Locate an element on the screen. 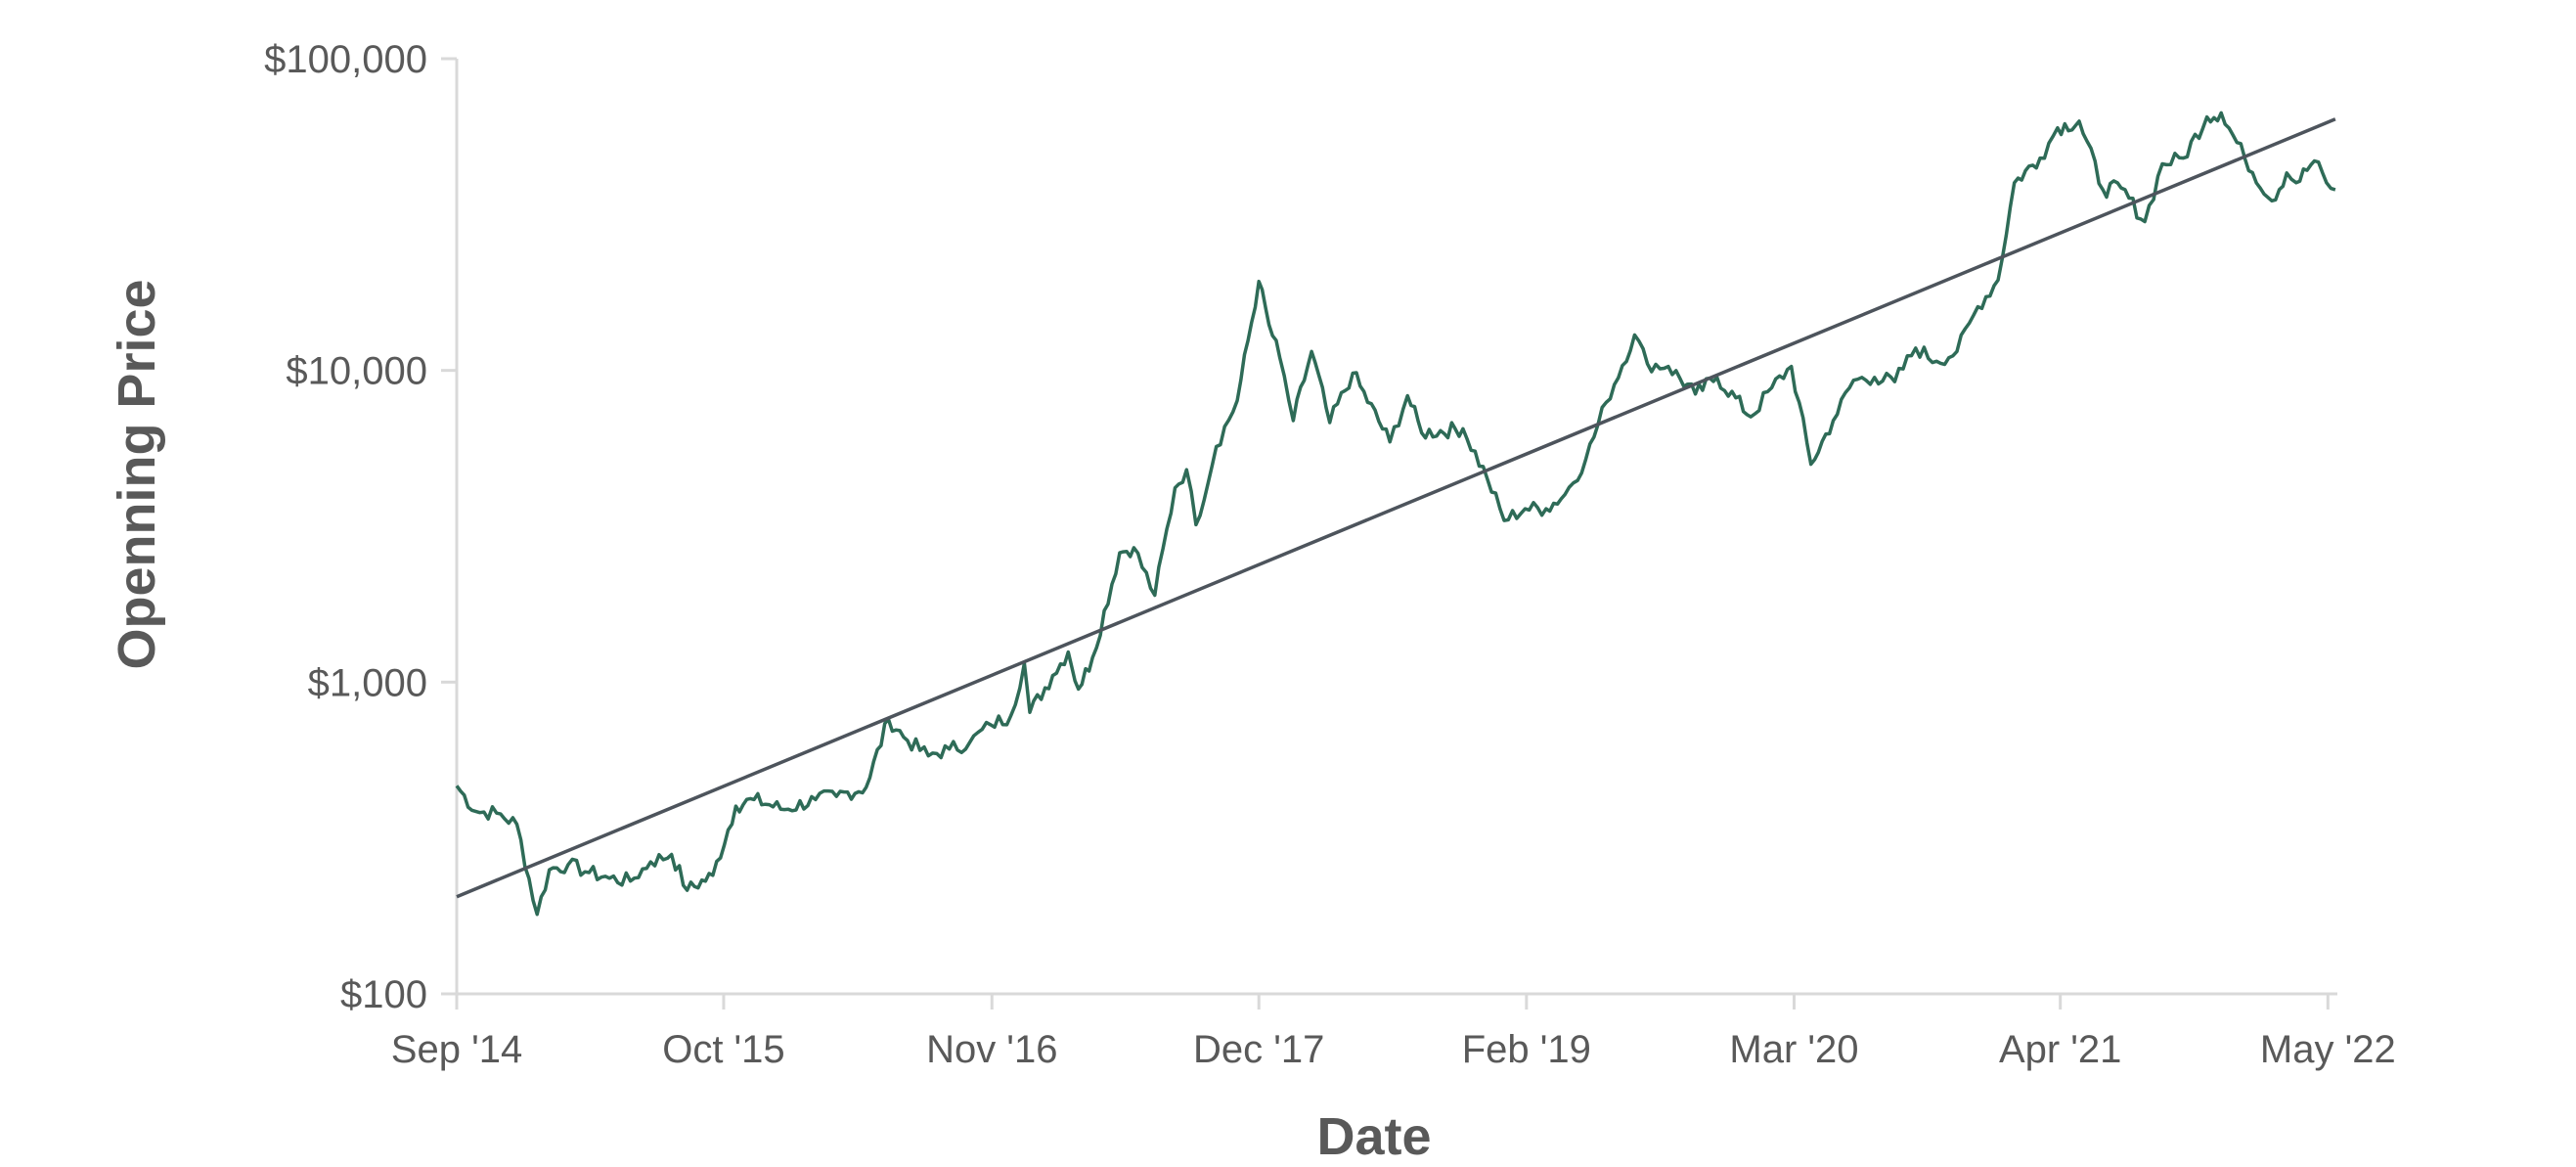 The image size is (2576, 1167). x-tick-label: Mar '20 is located at coordinates (1793, 1049).